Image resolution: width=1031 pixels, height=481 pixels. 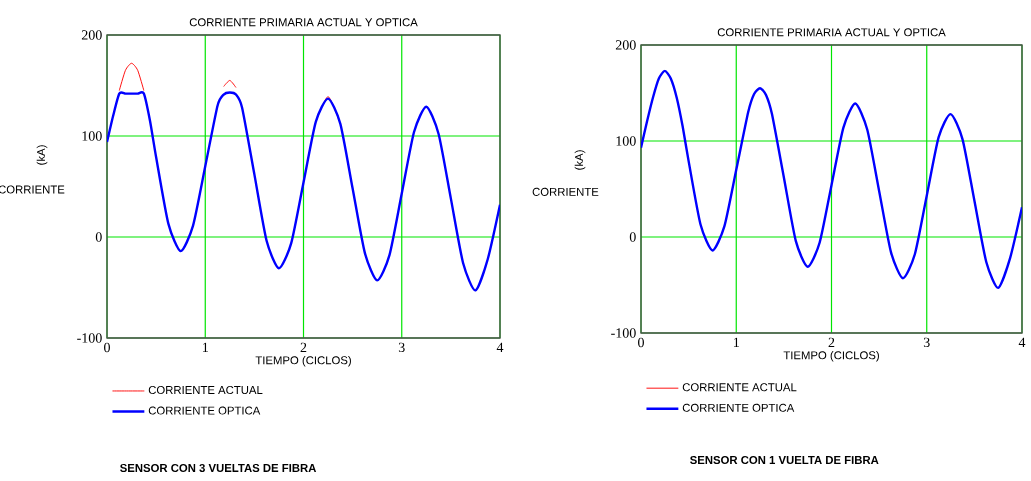 What do you see at coordinates (565, 191) in the screenshot?
I see `y-axis-title: CORRIENTE` at bounding box center [565, 191].